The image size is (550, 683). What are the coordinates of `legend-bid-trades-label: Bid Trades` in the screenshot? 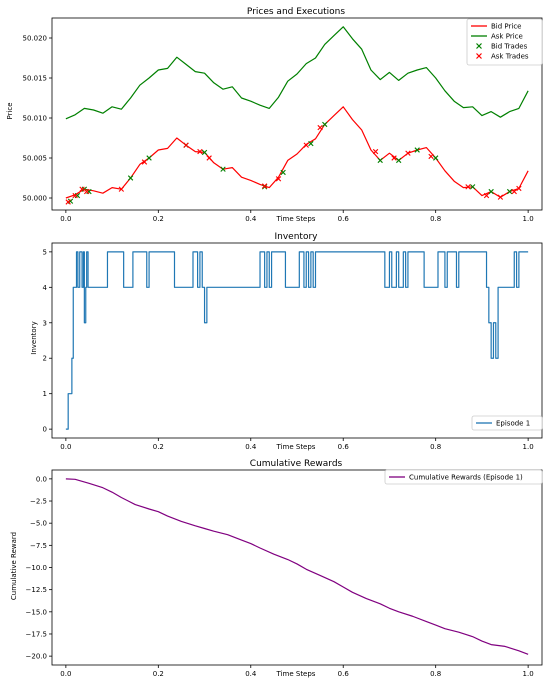 It's located at (509, 47).